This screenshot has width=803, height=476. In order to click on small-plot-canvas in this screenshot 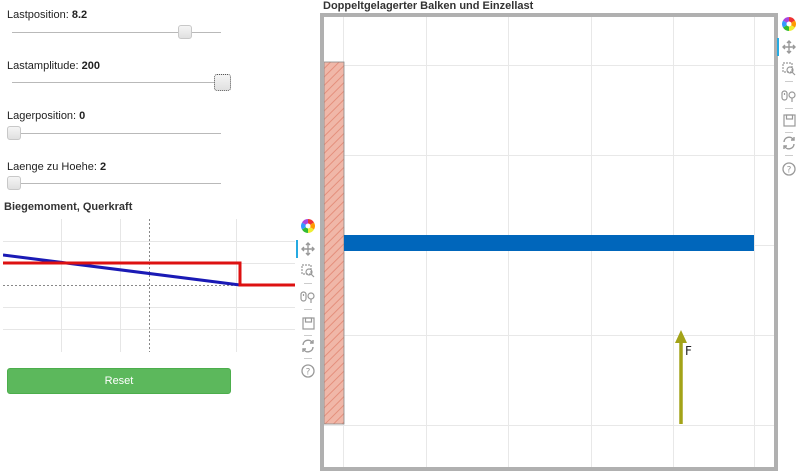, I will do `click(148, 285)`.